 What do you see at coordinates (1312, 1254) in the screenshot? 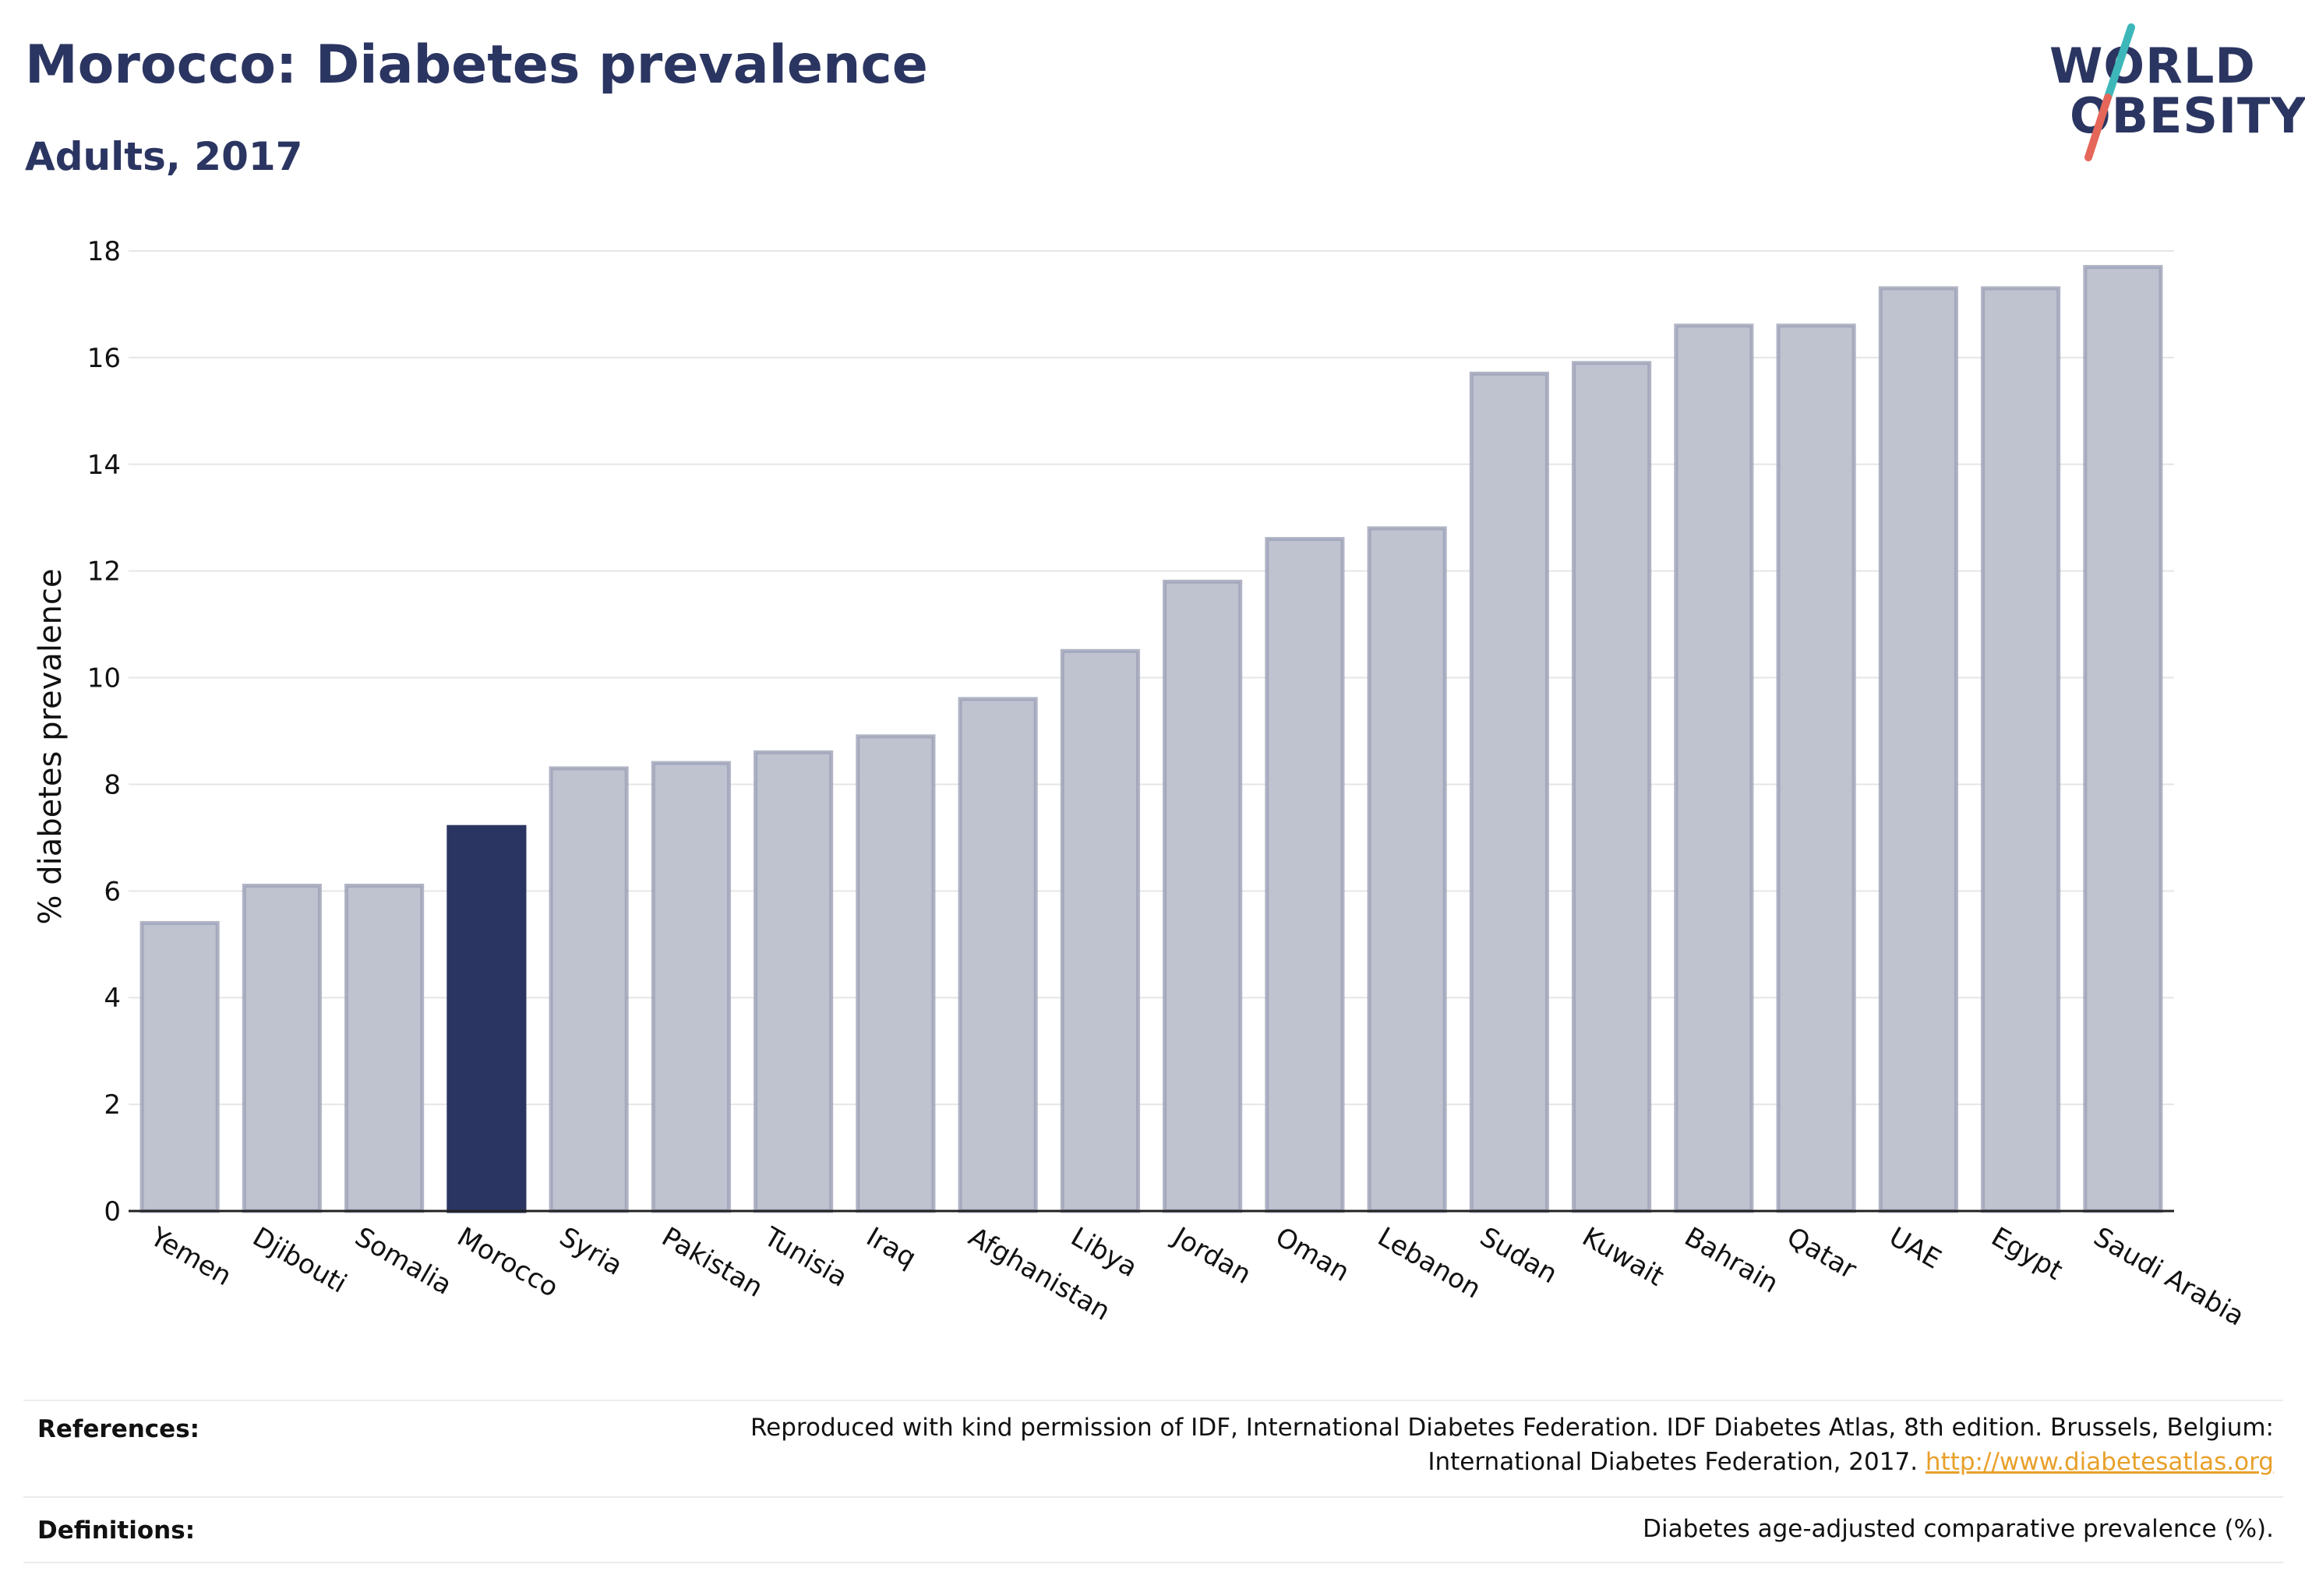
I see `x-tick-label: Oman` at bounding box center [1312, 1254].